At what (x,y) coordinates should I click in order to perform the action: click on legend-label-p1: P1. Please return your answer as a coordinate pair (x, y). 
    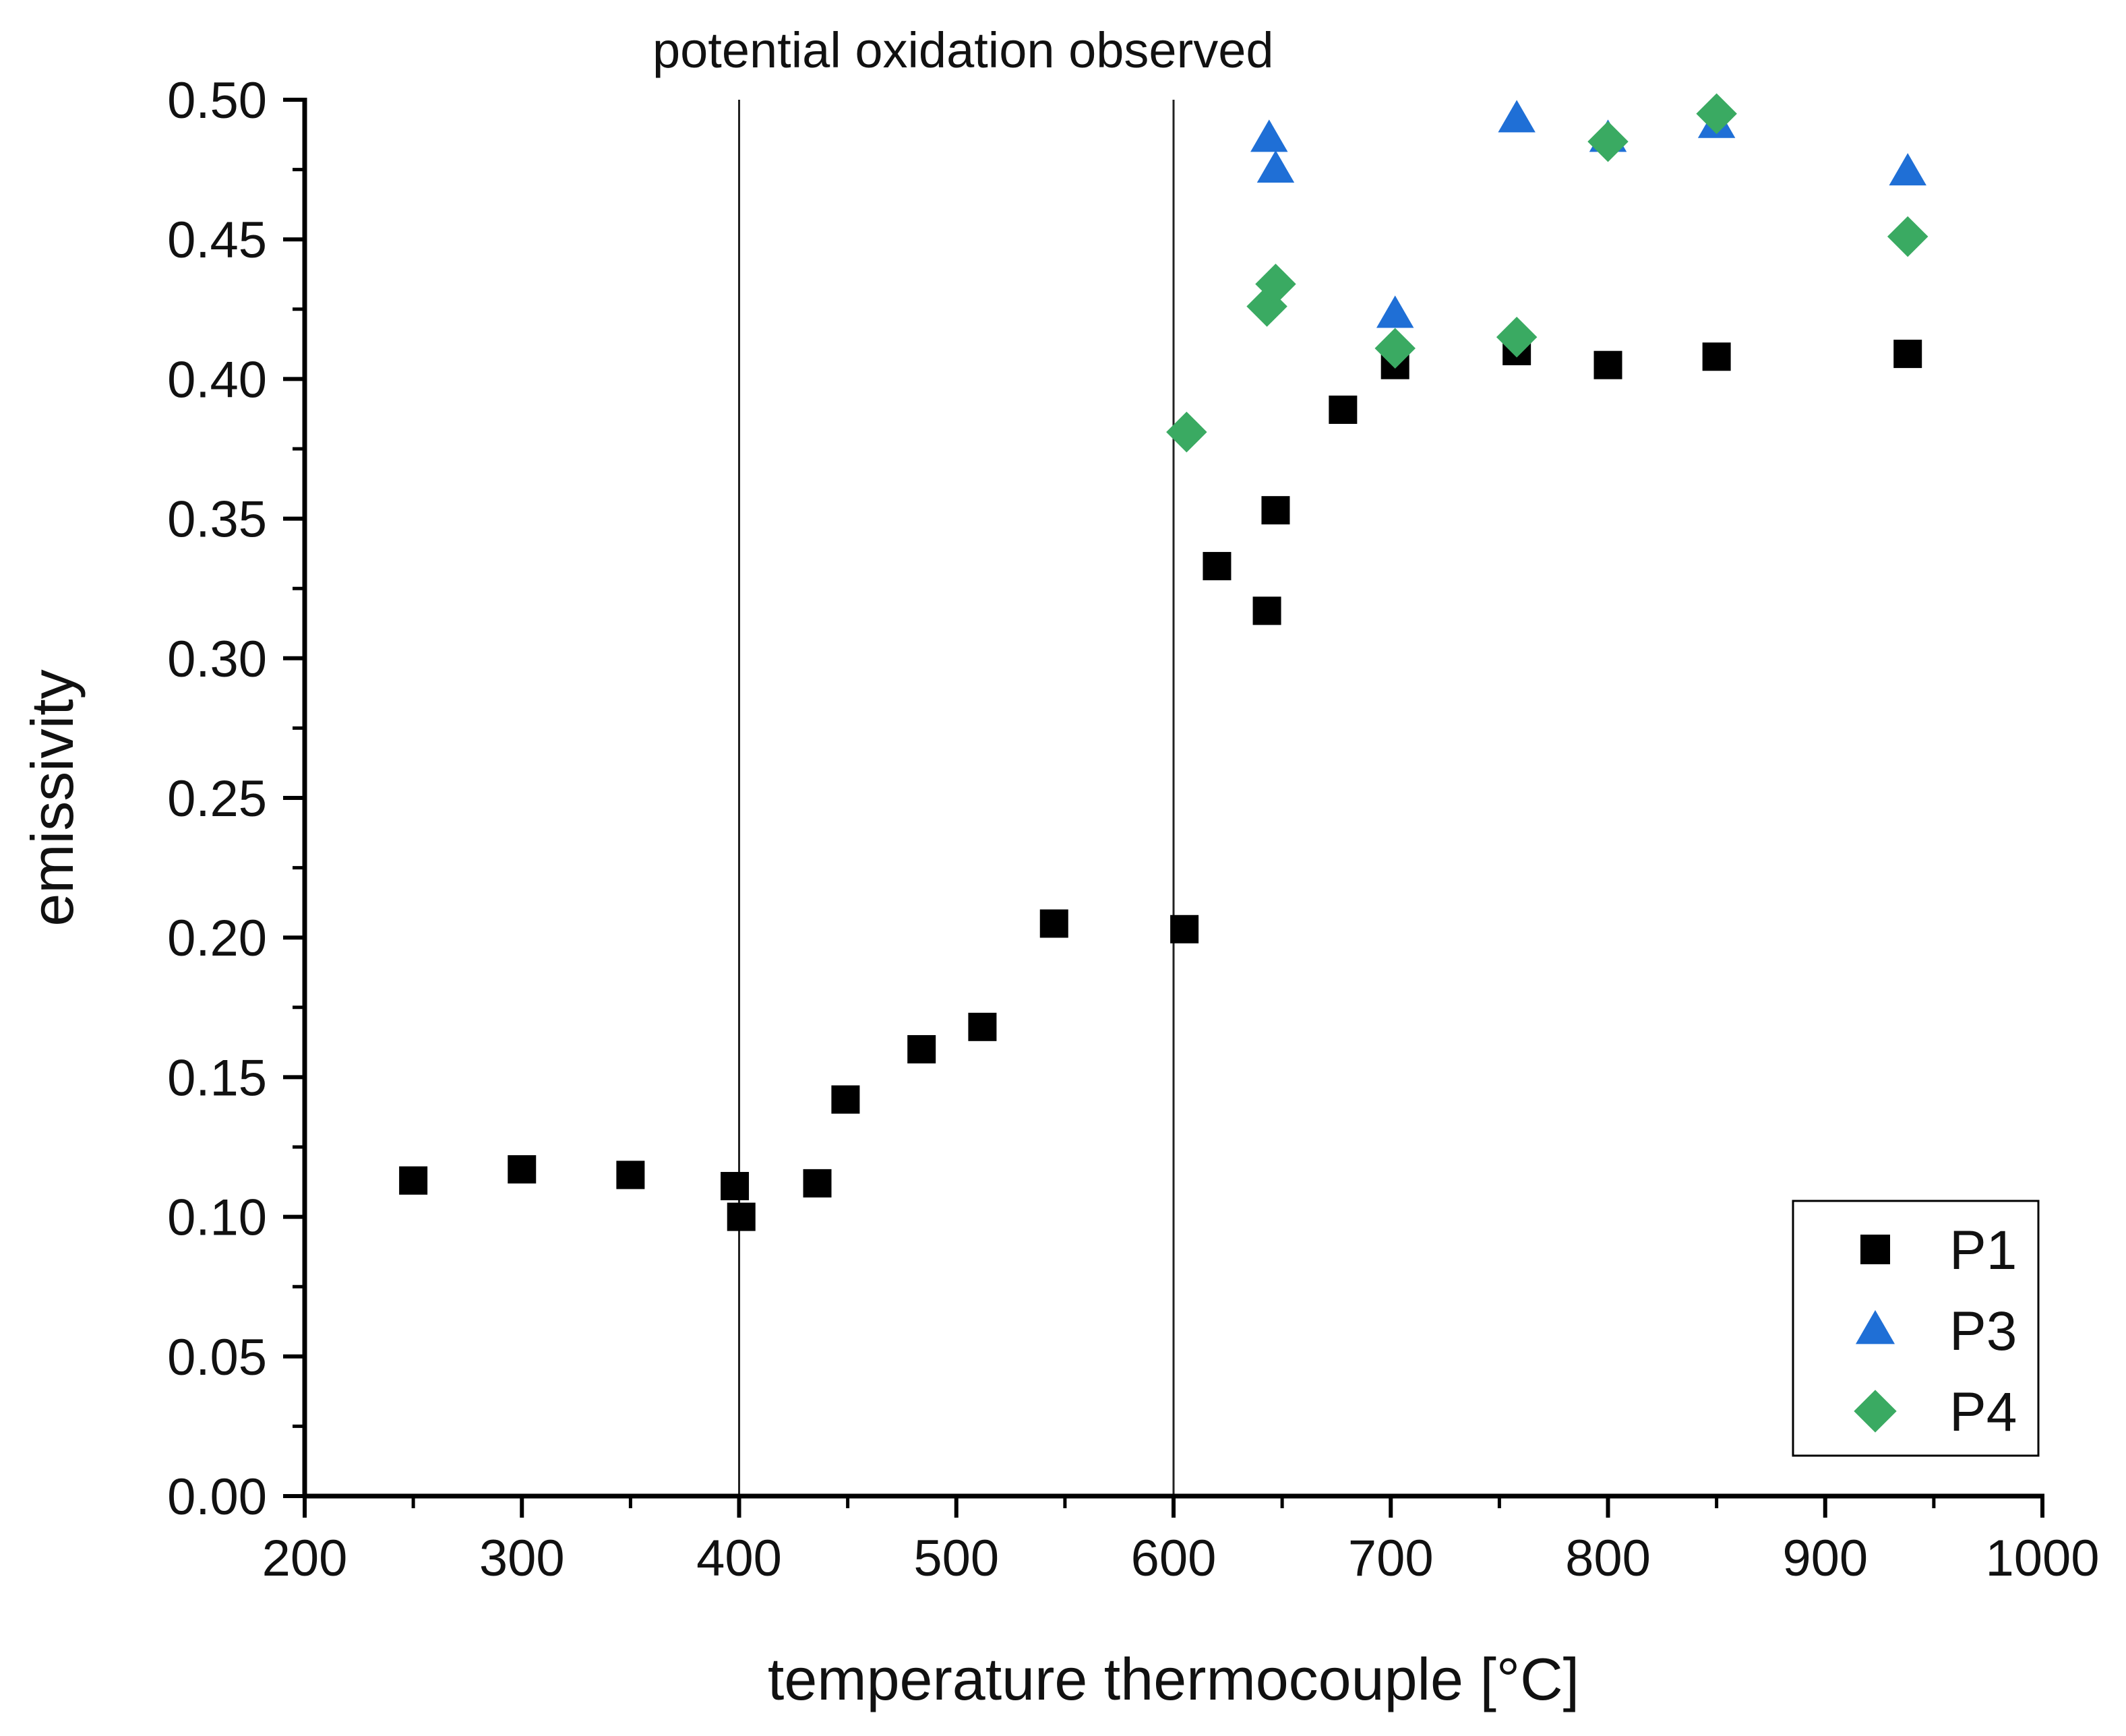
    Looking at the image, I should click on (1983, 1250).